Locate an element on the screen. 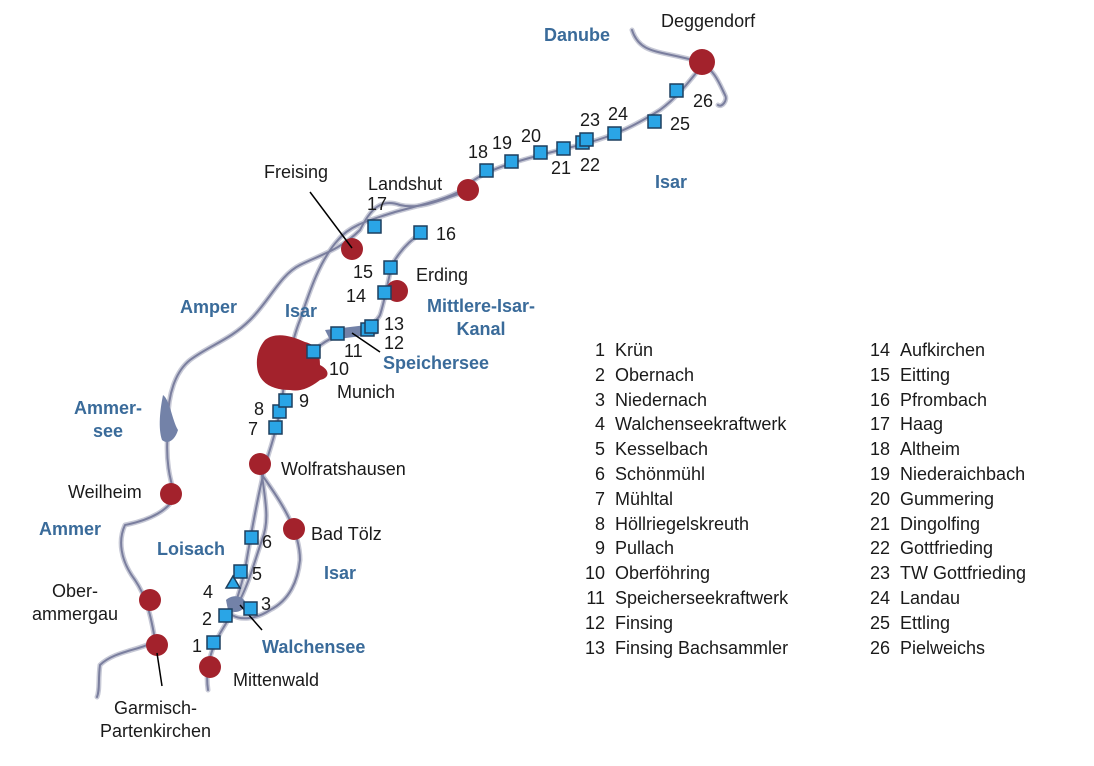 The width and height of the screenshot is (1094, 766). station-number-21: 21 is located at coordinates (561, 168).